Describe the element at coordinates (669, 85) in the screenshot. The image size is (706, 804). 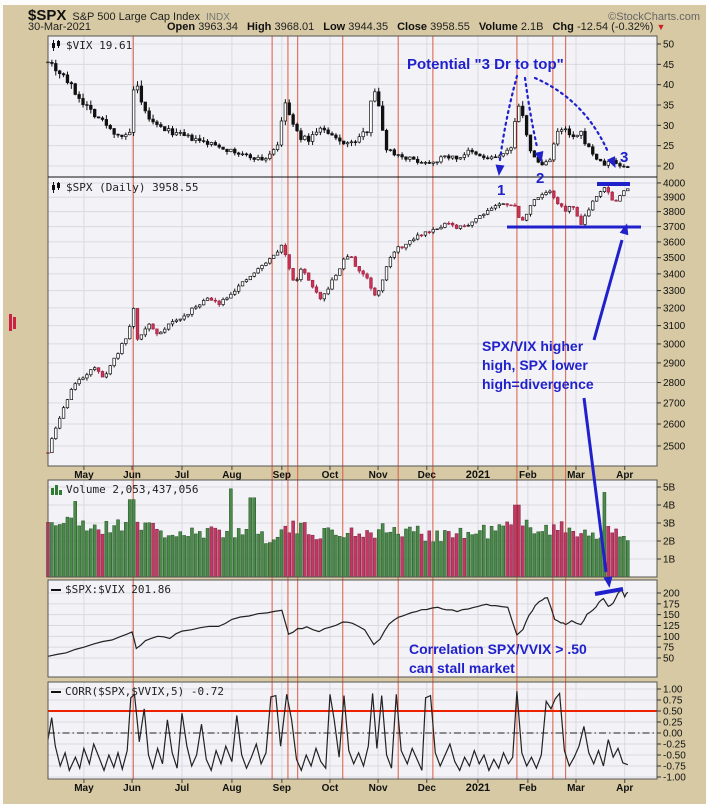
I see `vix-ytick: 40` at that location.